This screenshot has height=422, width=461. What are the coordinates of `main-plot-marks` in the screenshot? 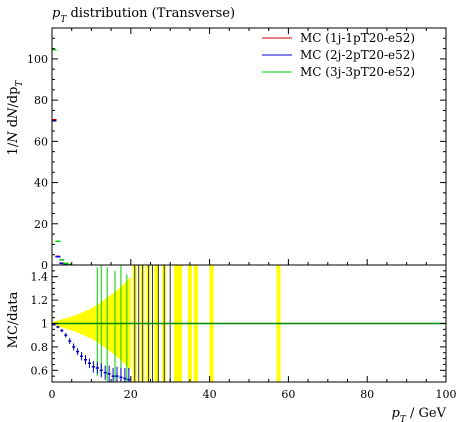 It's located at (62, 156).